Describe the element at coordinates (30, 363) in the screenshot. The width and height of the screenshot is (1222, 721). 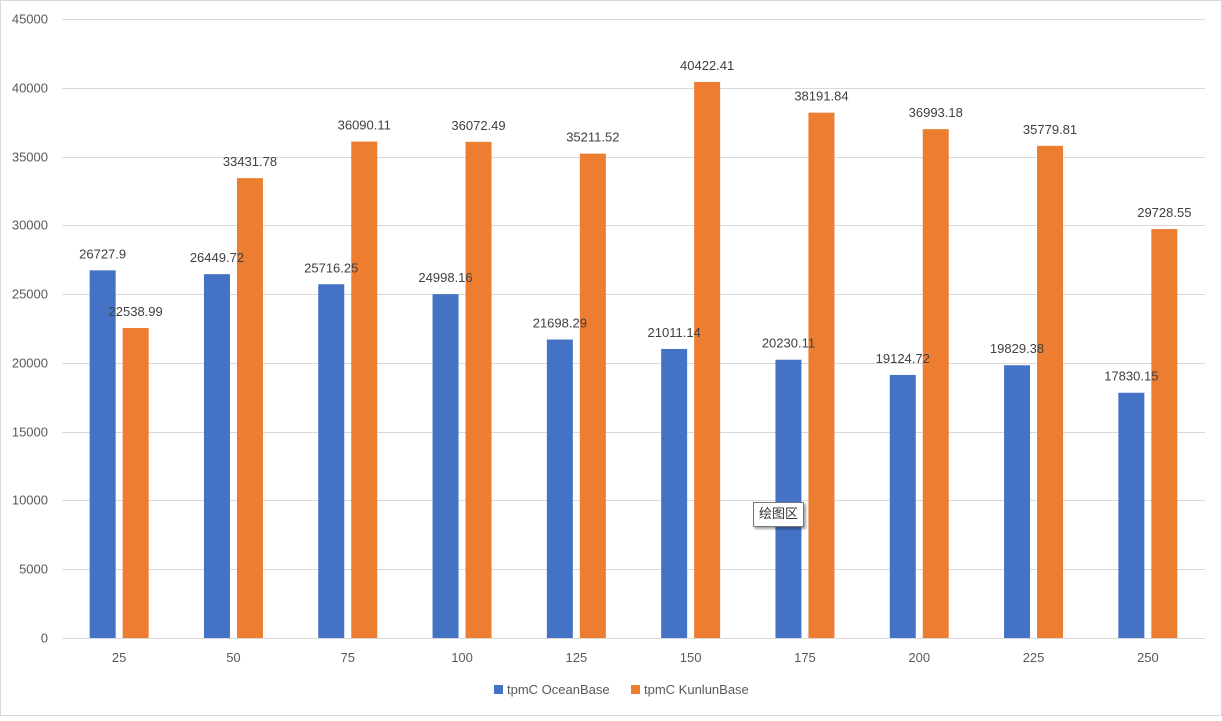
I see `y-tick-label: 20000` at that location.